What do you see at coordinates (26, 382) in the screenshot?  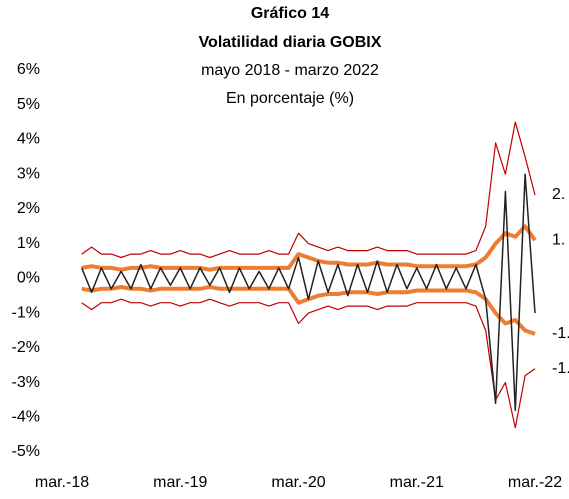 I see `y-tick-label: -3%` at bounding box center [26, 382].